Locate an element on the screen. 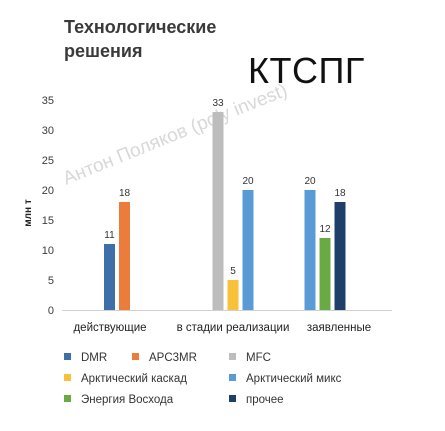 The width and height of the screenshot is (445, 431). data-label: 33 is located at coordinates (218, 103).